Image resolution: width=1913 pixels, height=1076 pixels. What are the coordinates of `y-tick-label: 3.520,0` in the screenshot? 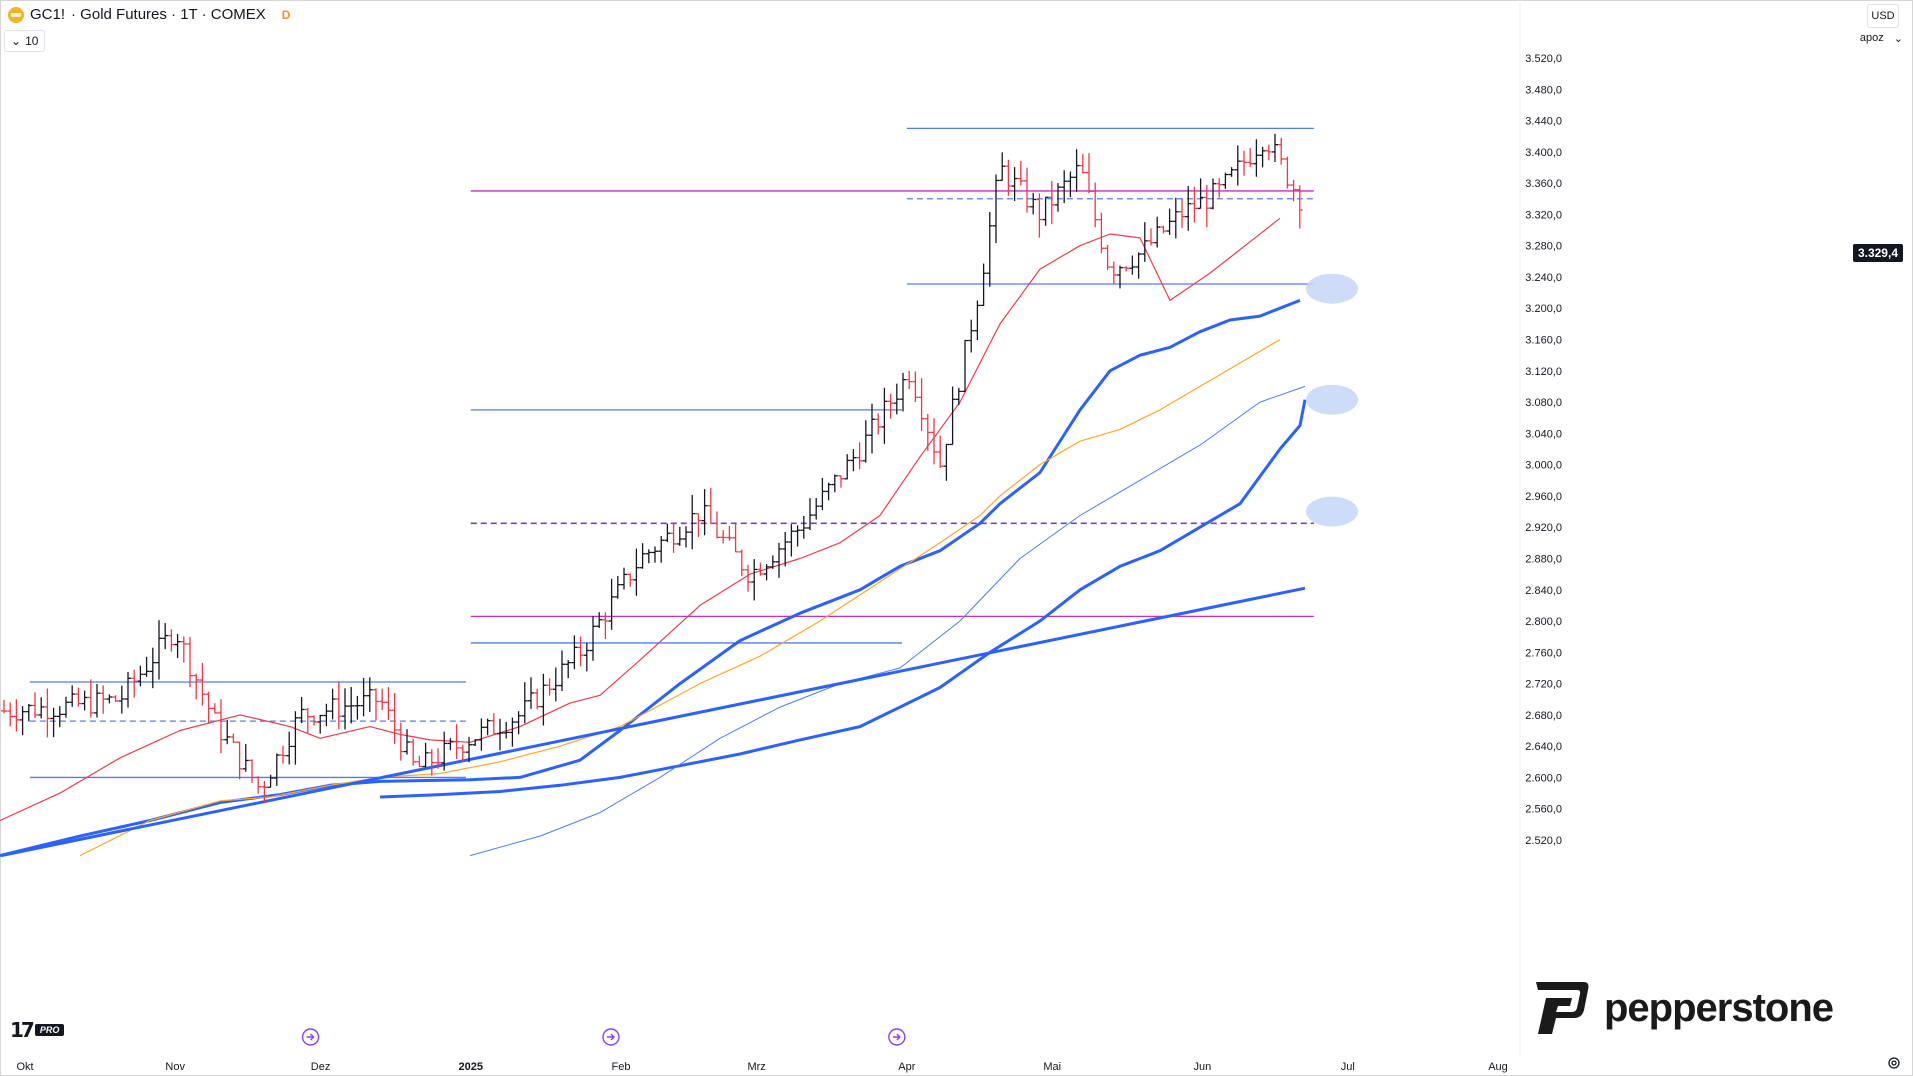 It's located at (1543, 59).